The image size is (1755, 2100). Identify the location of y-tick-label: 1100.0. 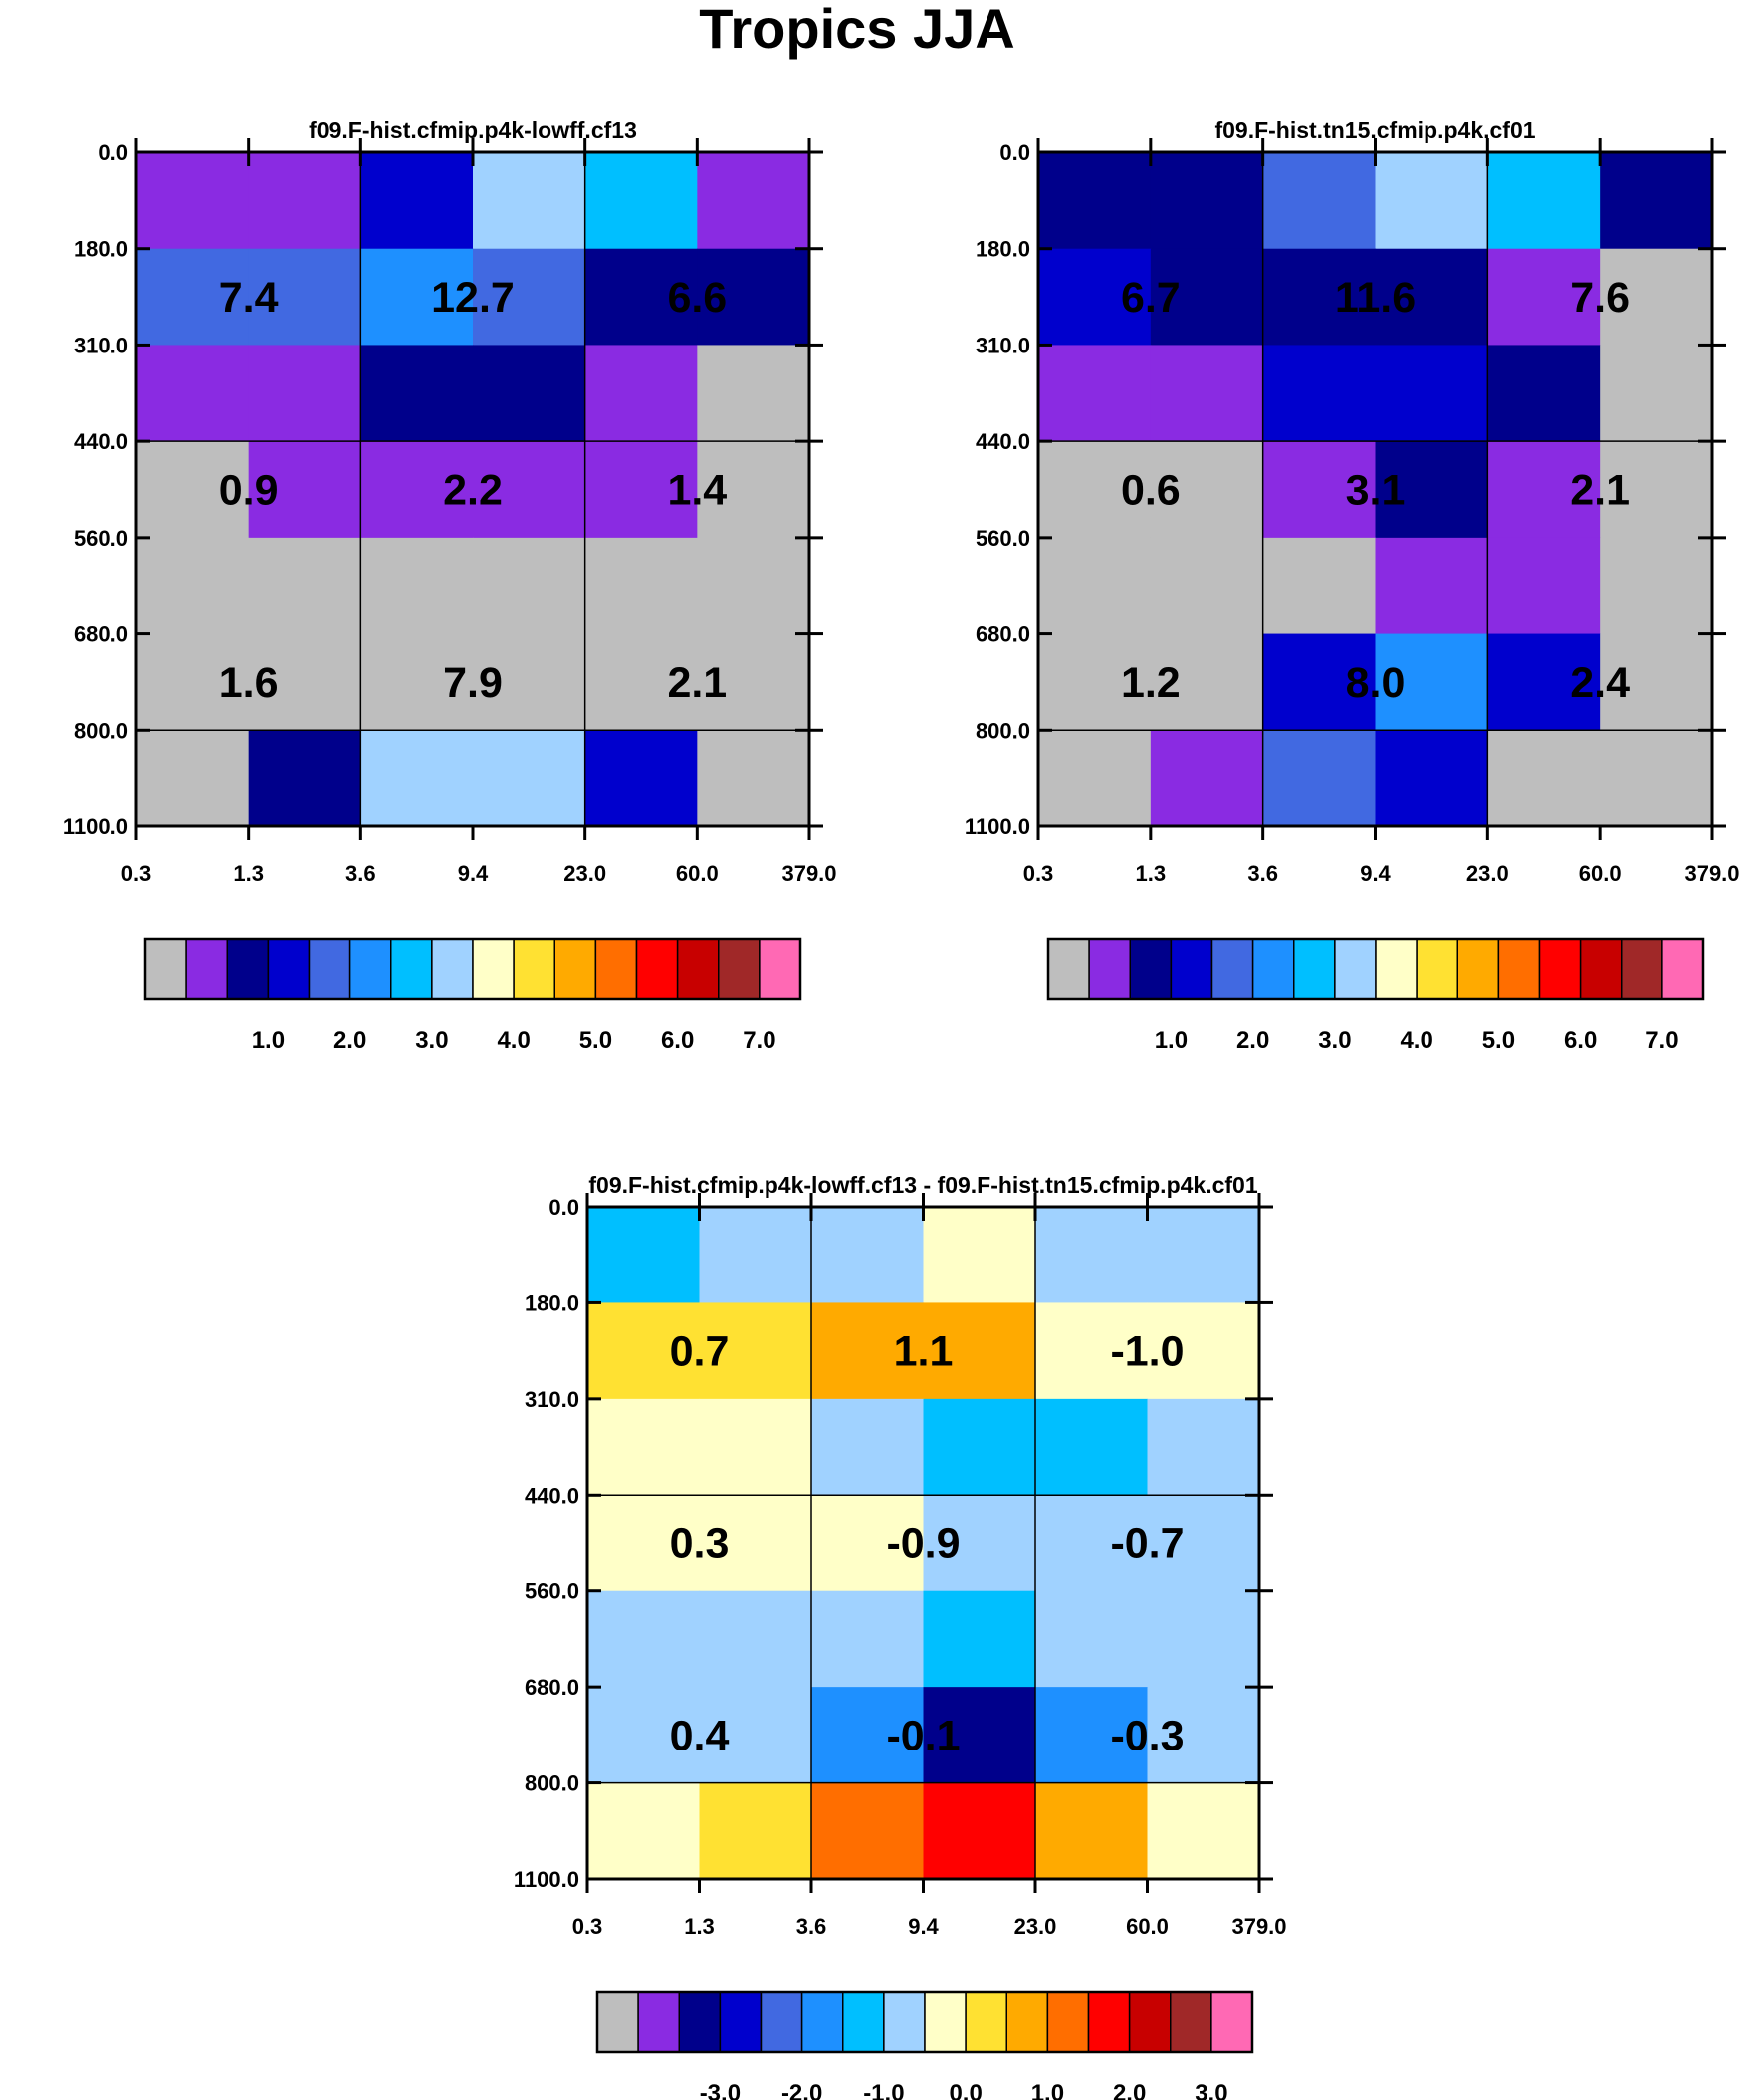
(546, 1879).